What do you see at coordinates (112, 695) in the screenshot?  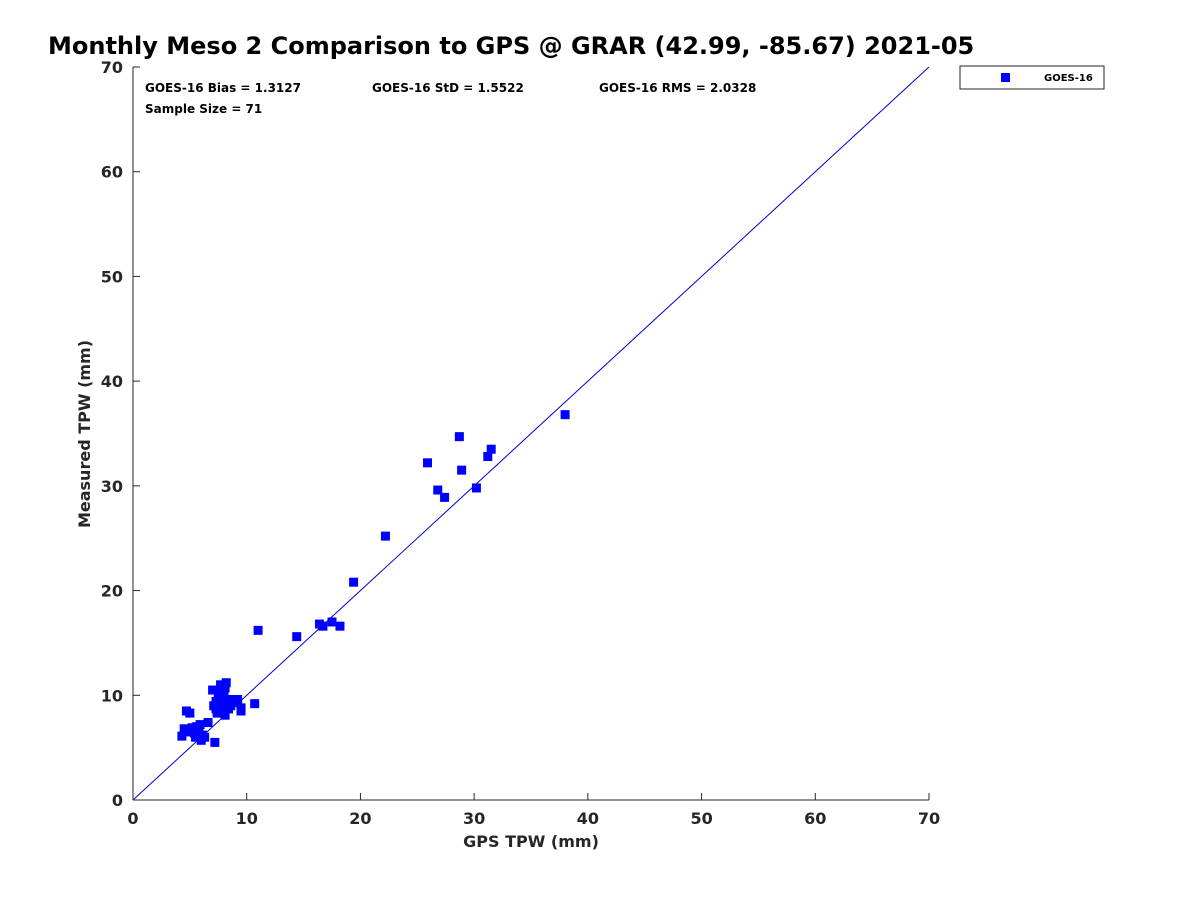 I see `y-tick-label: 10` at bounding box center [112, 695].